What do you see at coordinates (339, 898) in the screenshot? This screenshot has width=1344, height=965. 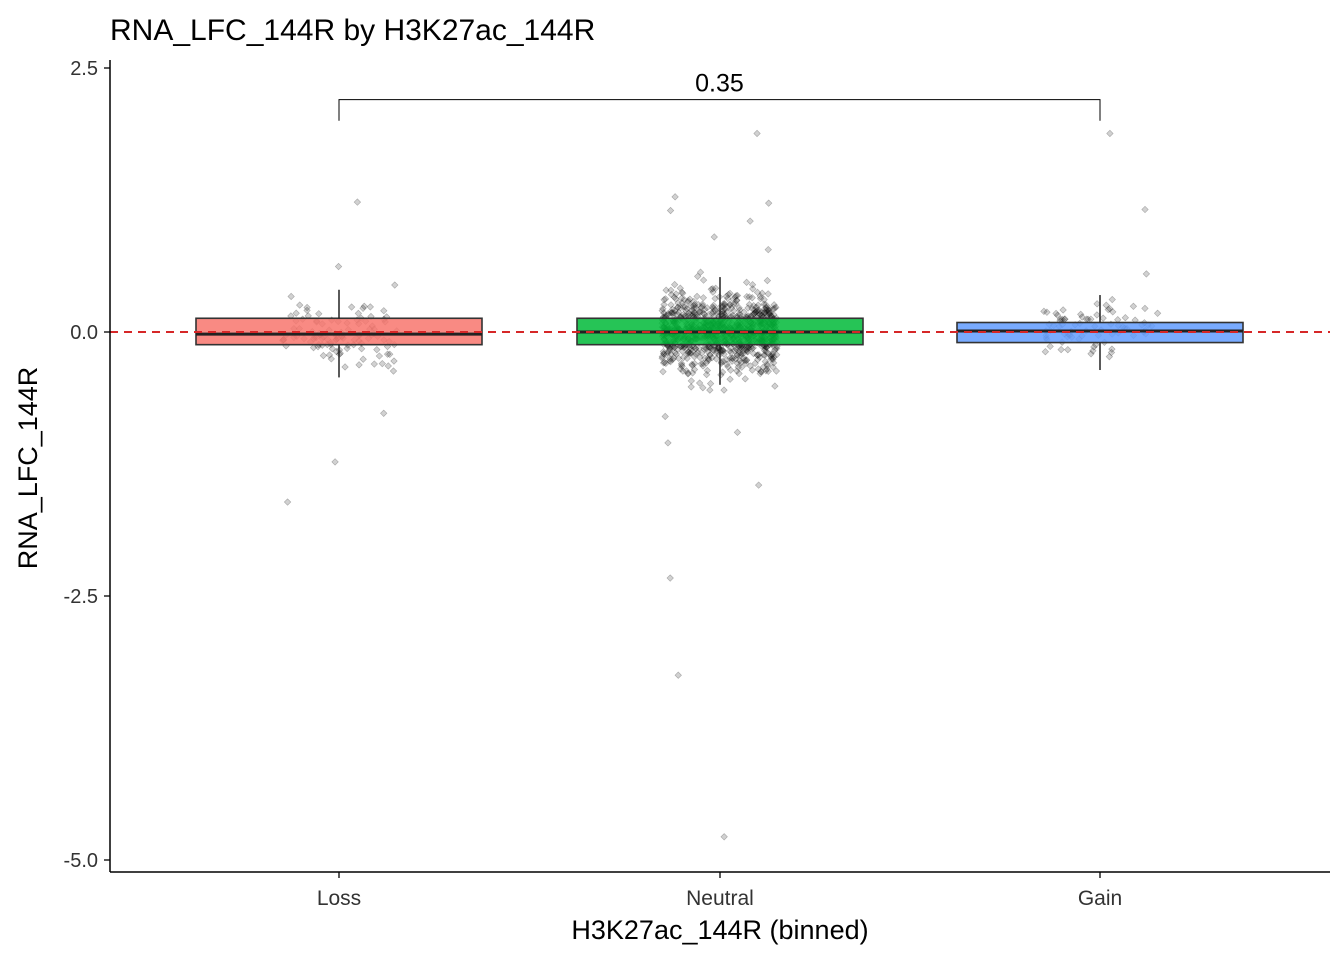 I see `x-tick-label: Loss` at bounding box center [339, 898].